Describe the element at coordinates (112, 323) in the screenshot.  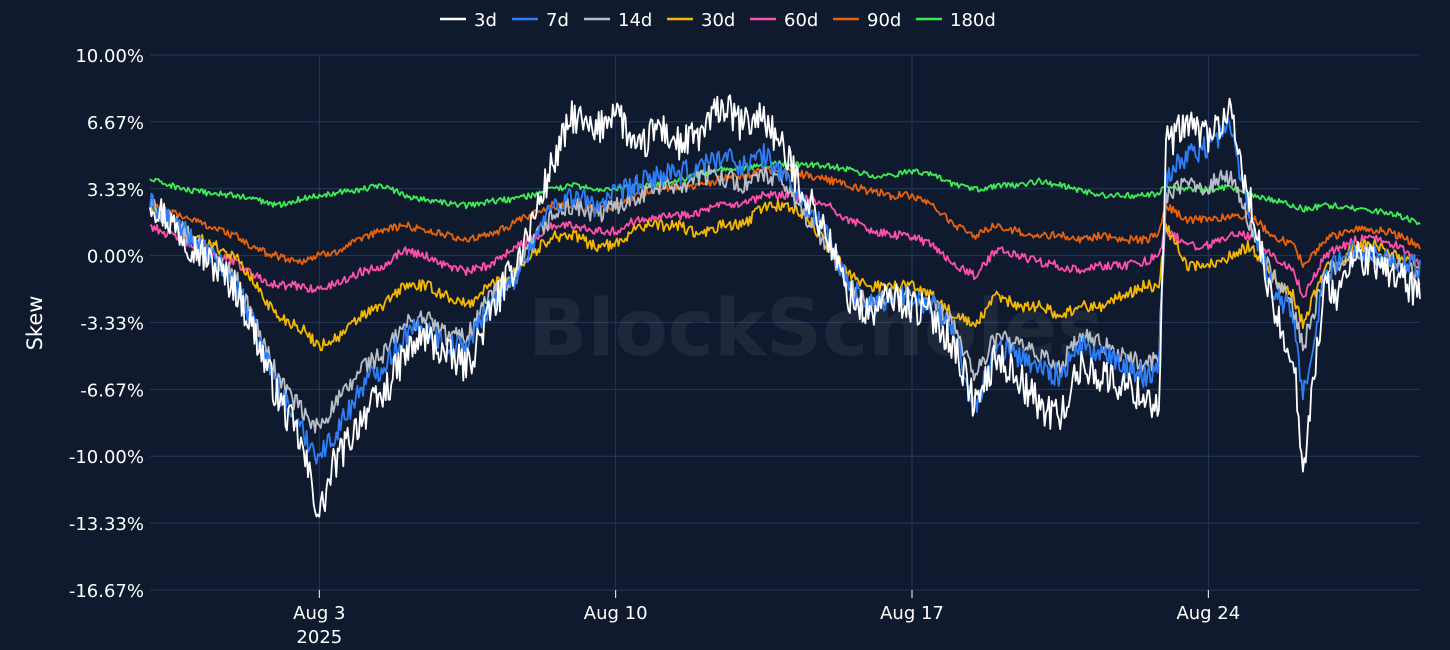
I see `y-tick-label: -3.33%` at that location.